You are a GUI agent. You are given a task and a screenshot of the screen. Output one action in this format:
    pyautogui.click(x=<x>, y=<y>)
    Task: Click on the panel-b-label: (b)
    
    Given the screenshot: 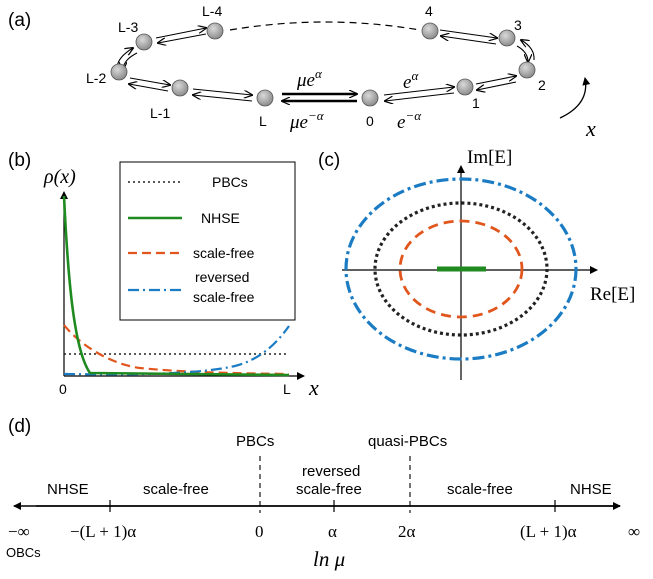 What is the action you would take?
    pyautogui.click(x=19, y=160)
    